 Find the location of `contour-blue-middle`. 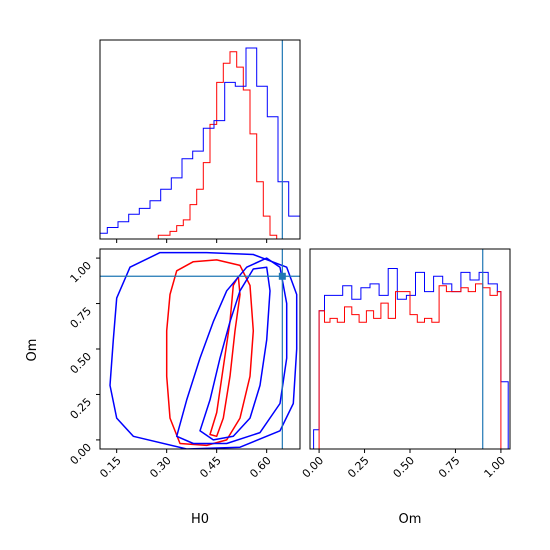

contour-blue-middle is located at coordinates (231, 351).